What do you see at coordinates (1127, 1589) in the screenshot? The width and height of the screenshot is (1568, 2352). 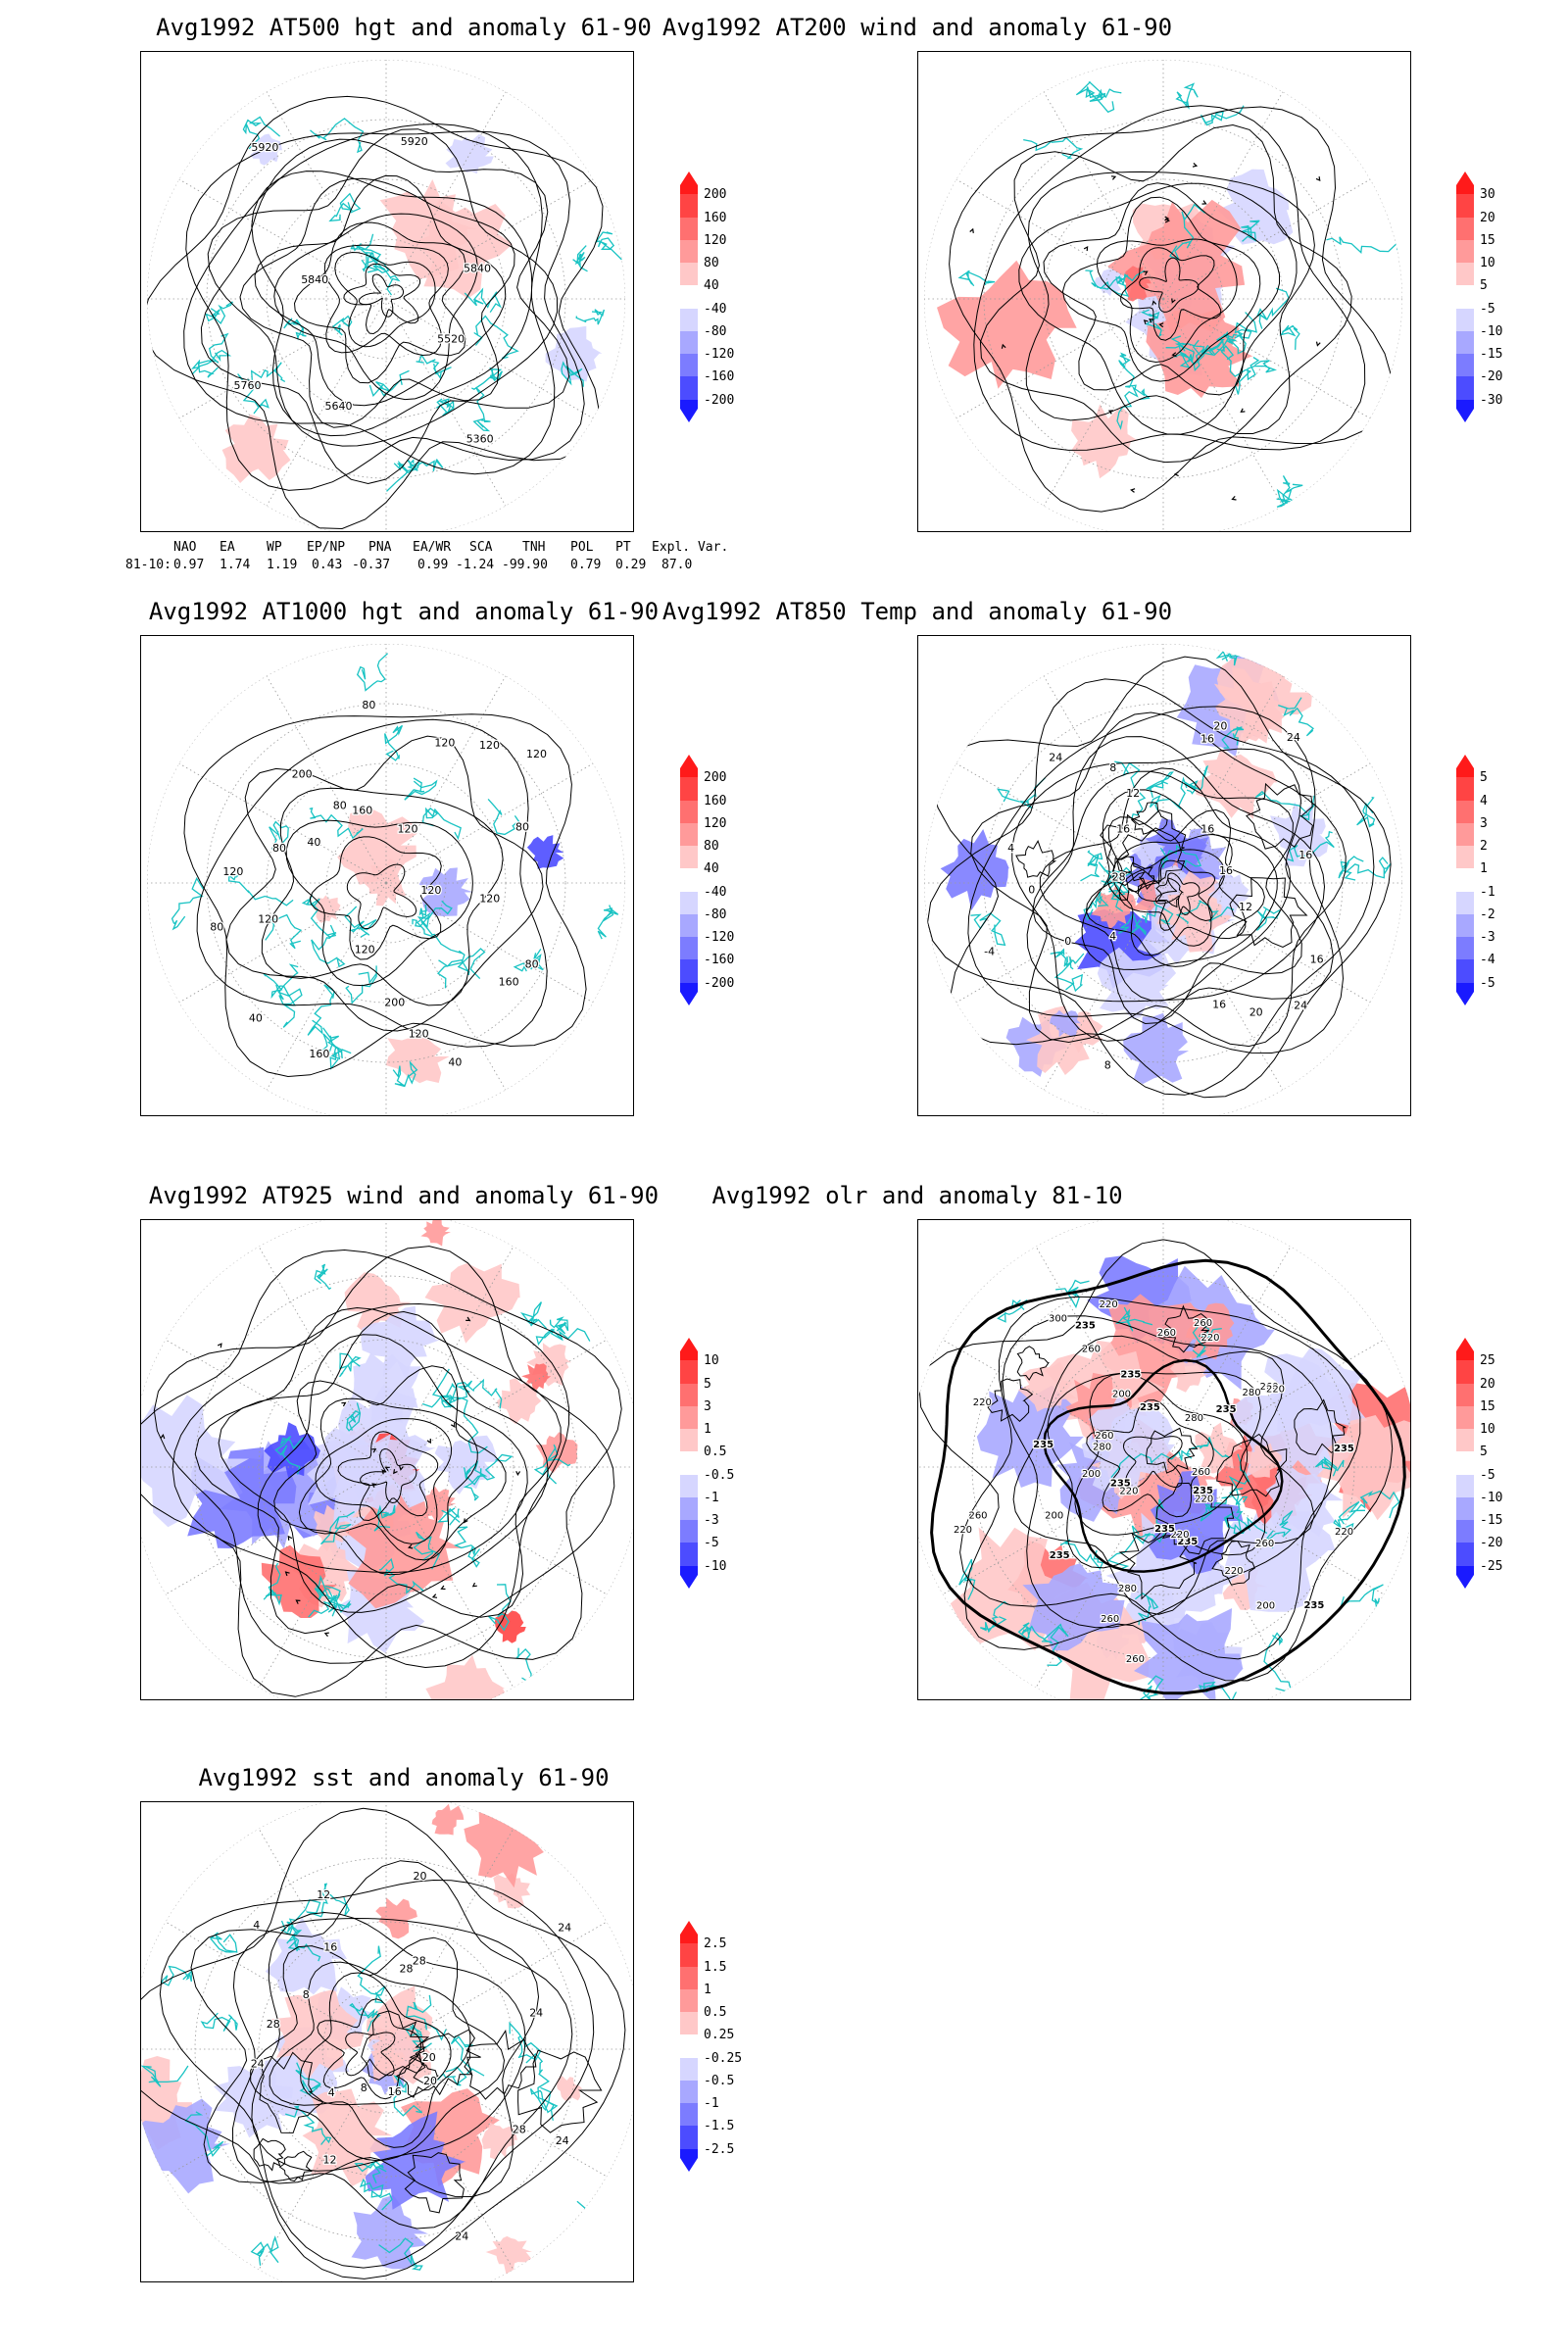 I see `contour-label: 280` at bounding box center [1127, 1589].